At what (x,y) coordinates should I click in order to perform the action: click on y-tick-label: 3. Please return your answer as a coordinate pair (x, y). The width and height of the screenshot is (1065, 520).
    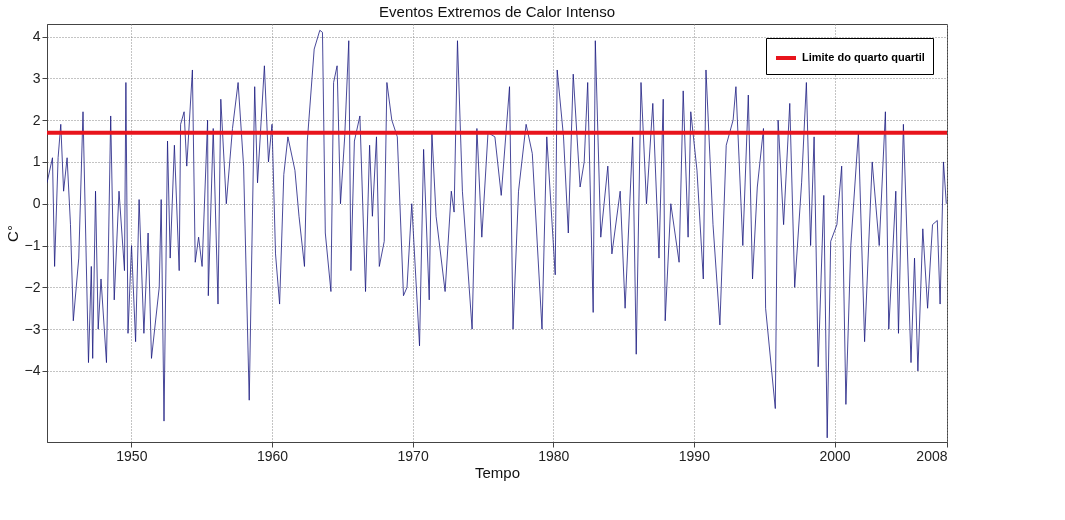
    Looking at the image, I should click on (36, 77).